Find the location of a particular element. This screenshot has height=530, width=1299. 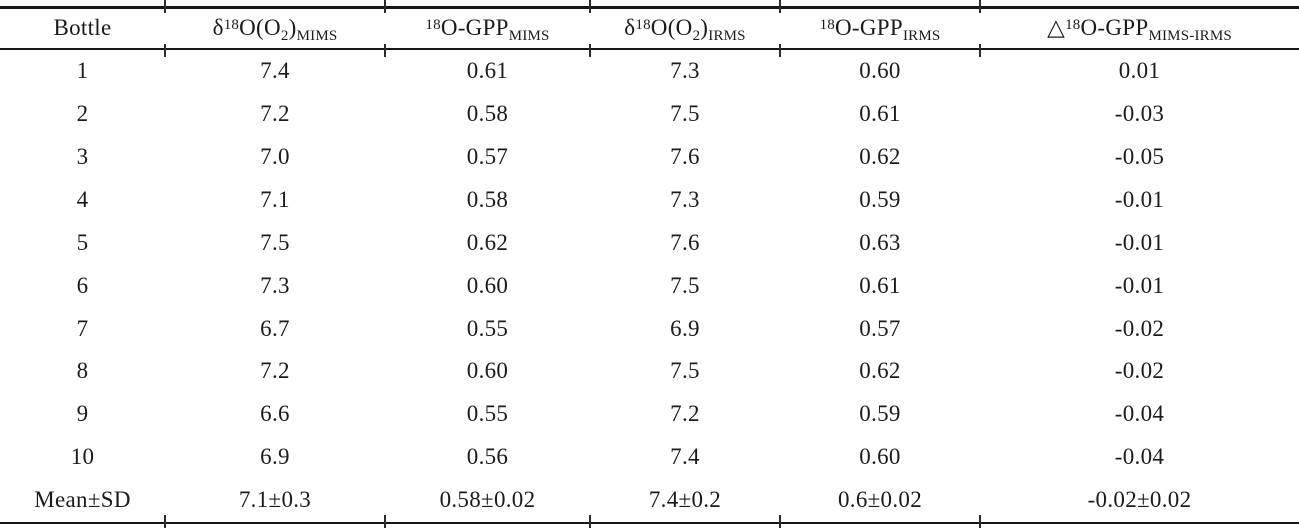

cell-d18o-o2-mims: 7.3 is located at coordinates (275, 285).